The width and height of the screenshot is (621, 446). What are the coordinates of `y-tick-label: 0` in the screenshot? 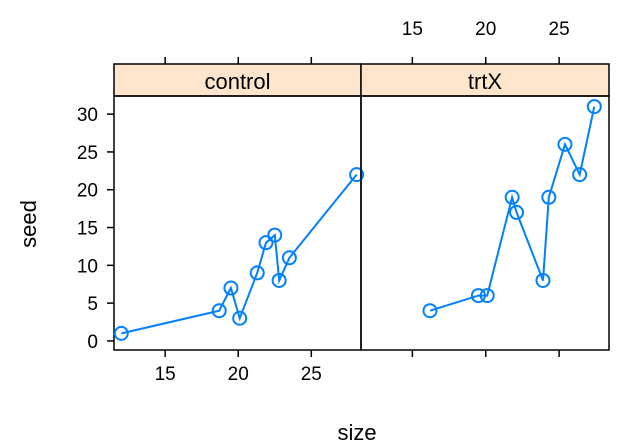 It's located at (92, 342).